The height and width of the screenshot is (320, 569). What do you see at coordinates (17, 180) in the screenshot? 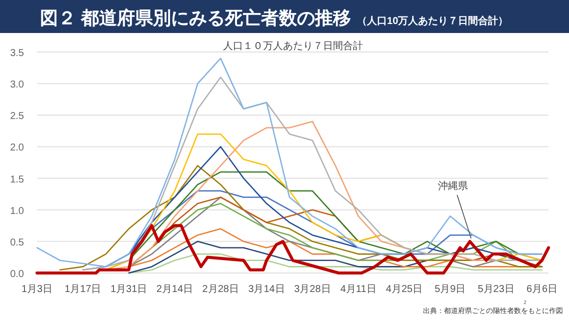
I see `y-tick-label: 1.5` at bounding box center [17, 180].